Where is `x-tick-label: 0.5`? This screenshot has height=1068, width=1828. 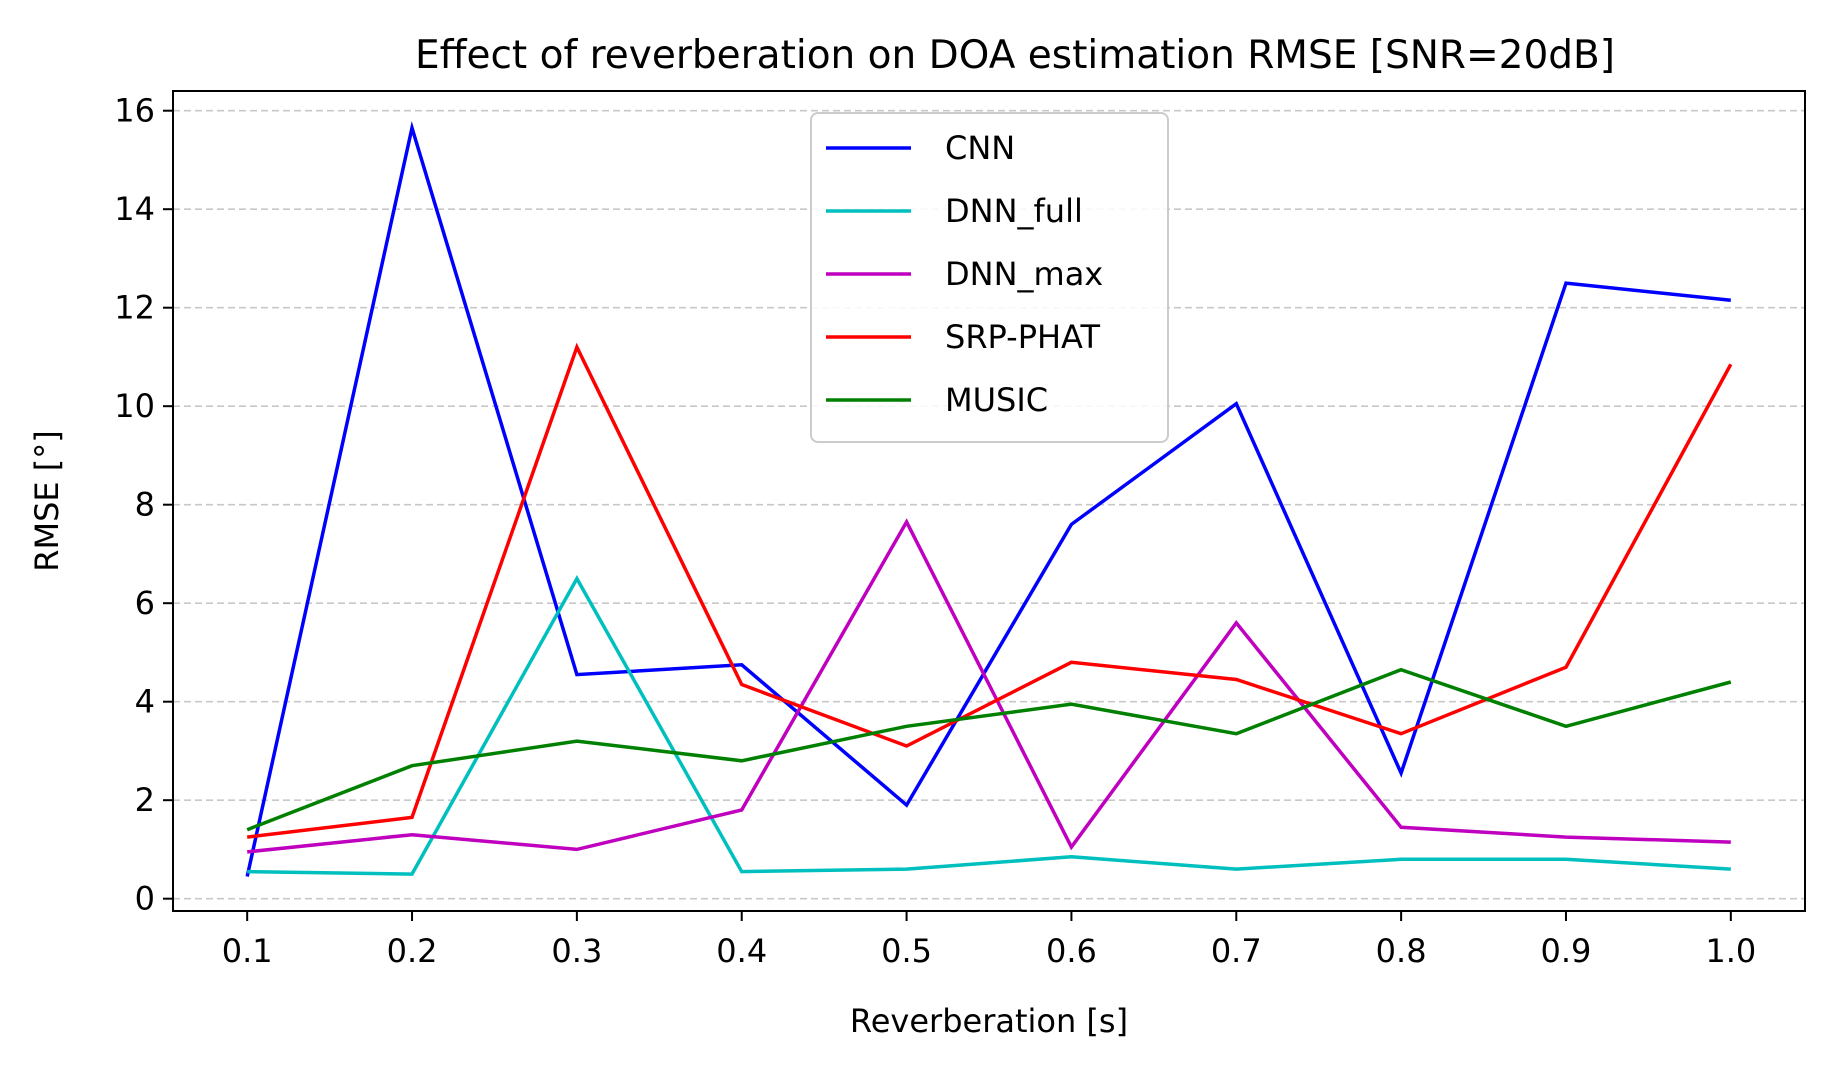
x-tick-label: 0.5 is located at coordinates (906, 951).